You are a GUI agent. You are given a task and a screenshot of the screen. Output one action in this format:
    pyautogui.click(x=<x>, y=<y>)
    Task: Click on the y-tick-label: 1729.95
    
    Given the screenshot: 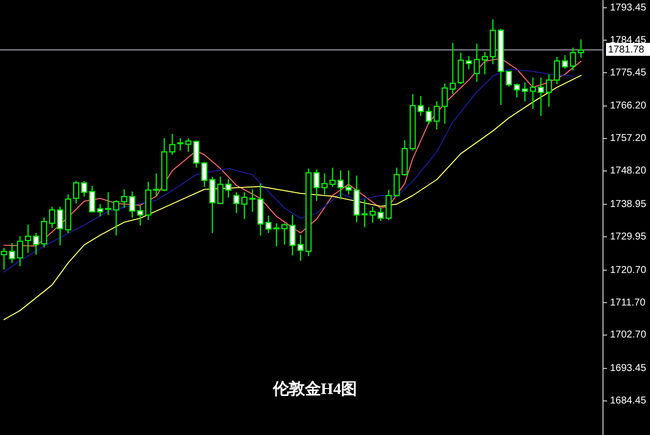 What is the action you would take?
    pyautogui.click(x=628, y=236)
    